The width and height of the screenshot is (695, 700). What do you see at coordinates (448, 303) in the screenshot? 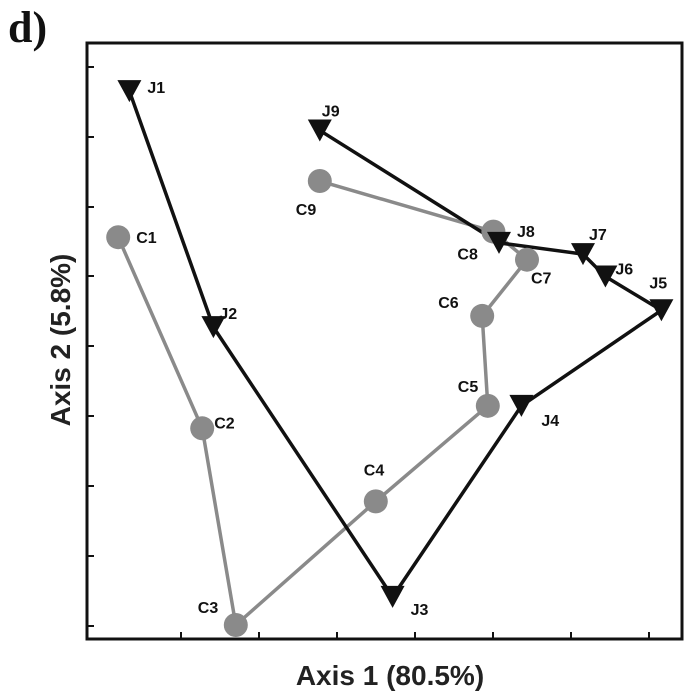
I see `label-c6: C6` at bounding box center [448, 303].